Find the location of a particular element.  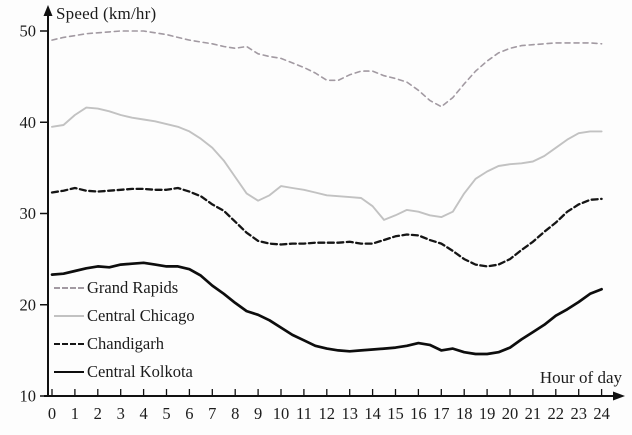

x-tick-label: 6 is located at coordinates (189, 413).